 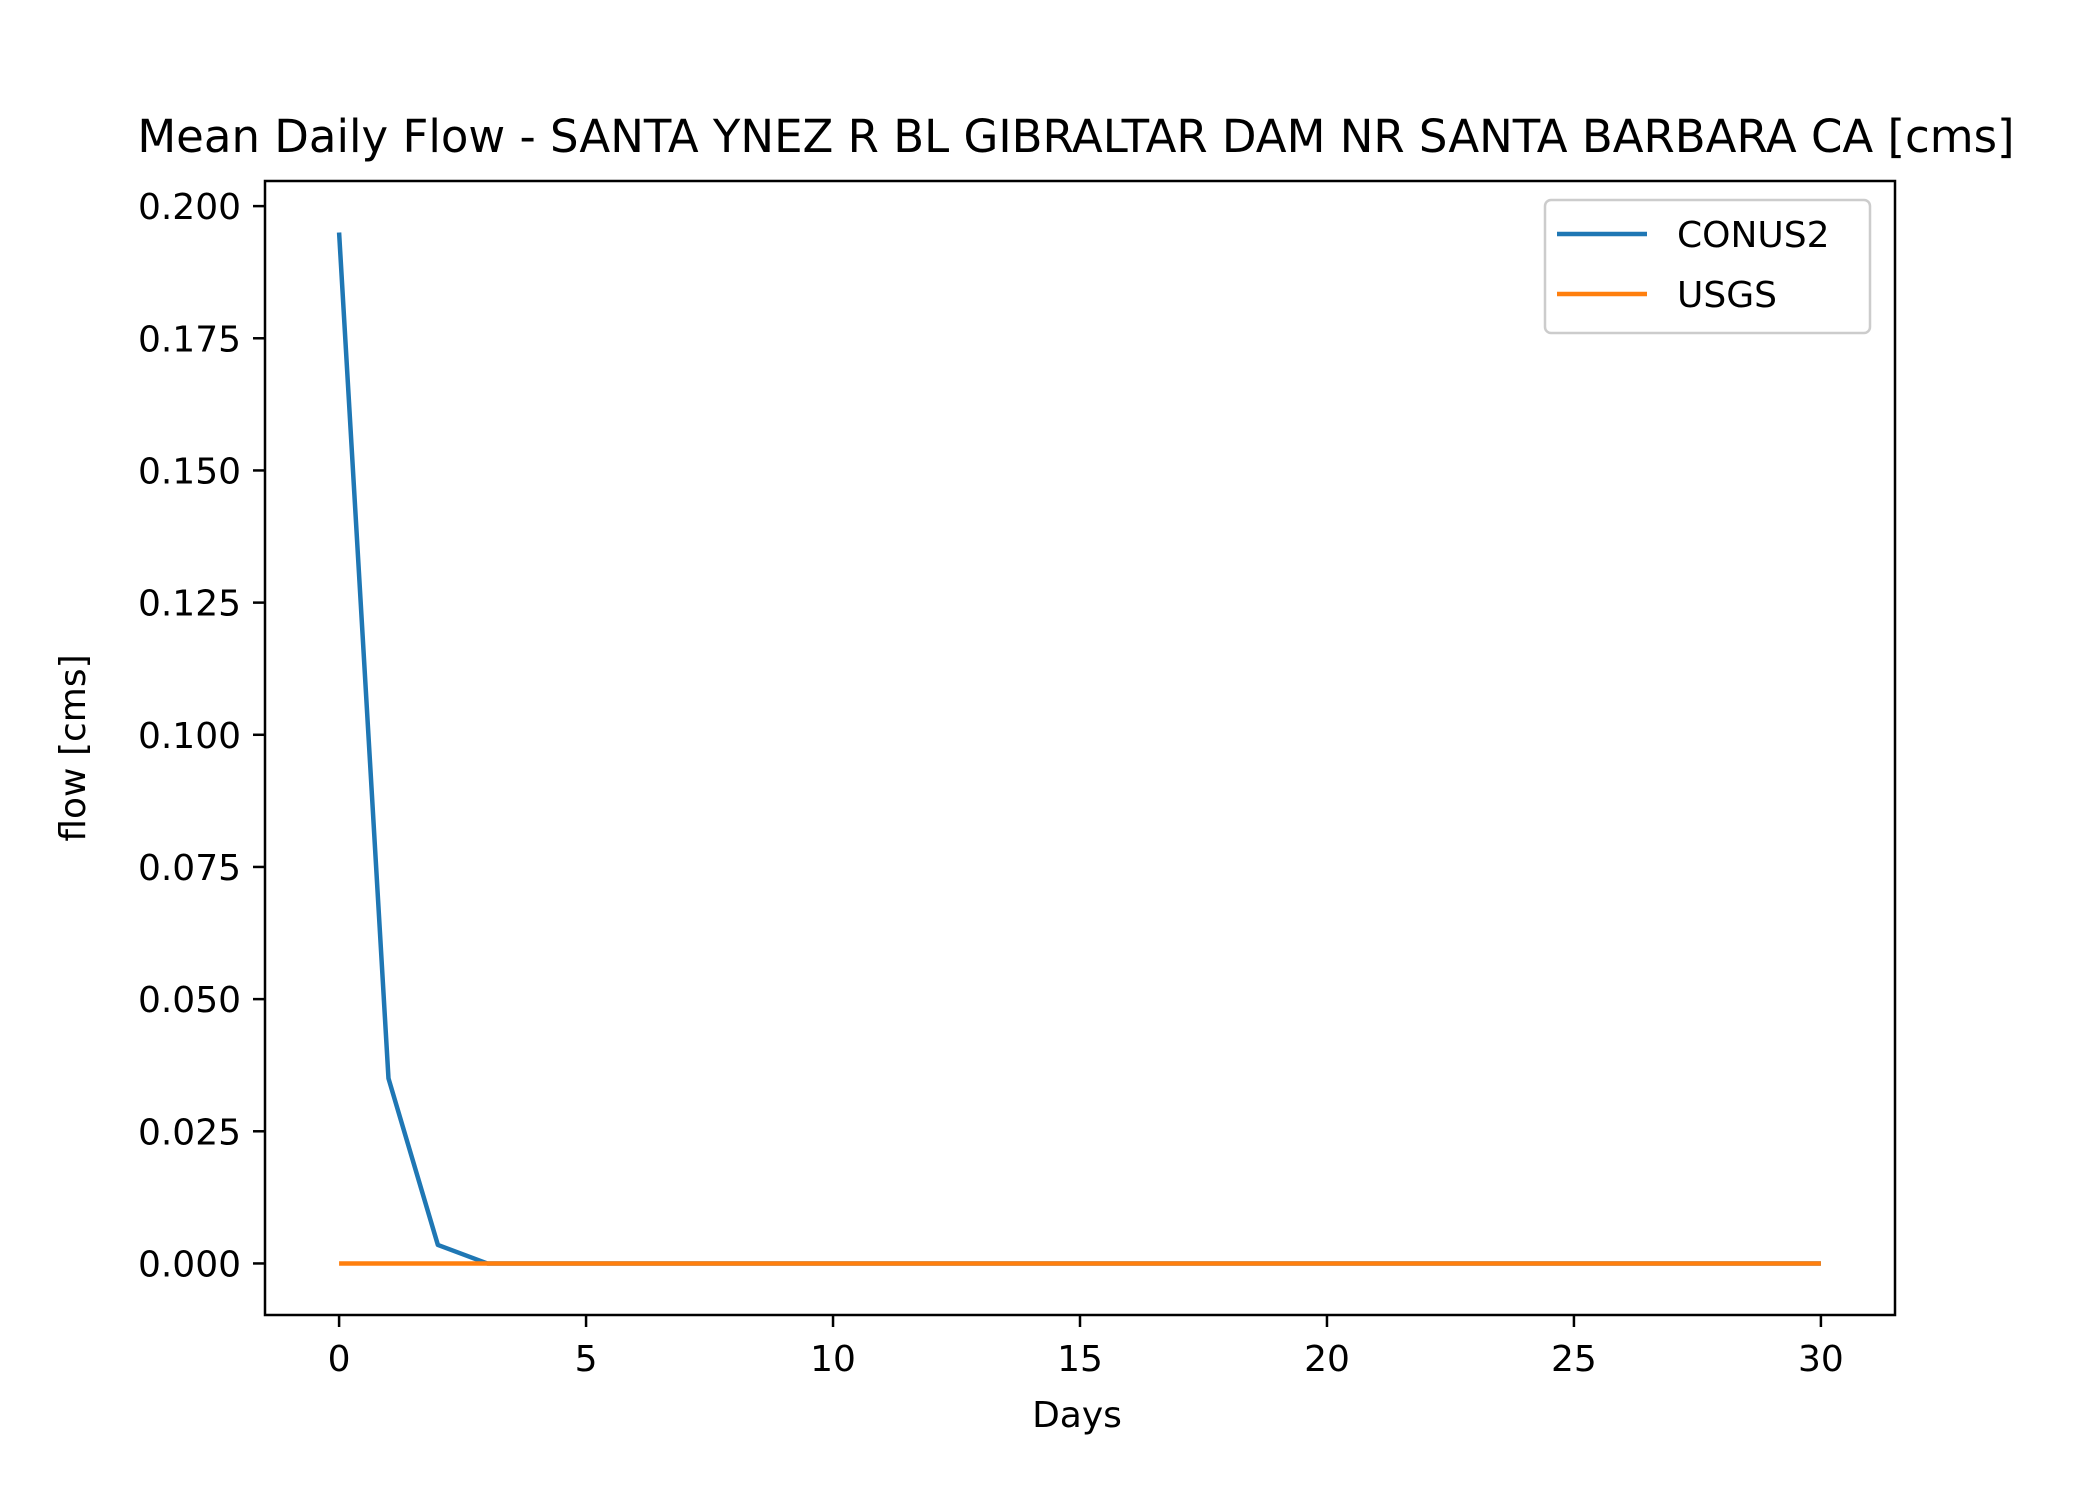 I want to click on y-tick-label: 0.100, so click(x=189, y=736).